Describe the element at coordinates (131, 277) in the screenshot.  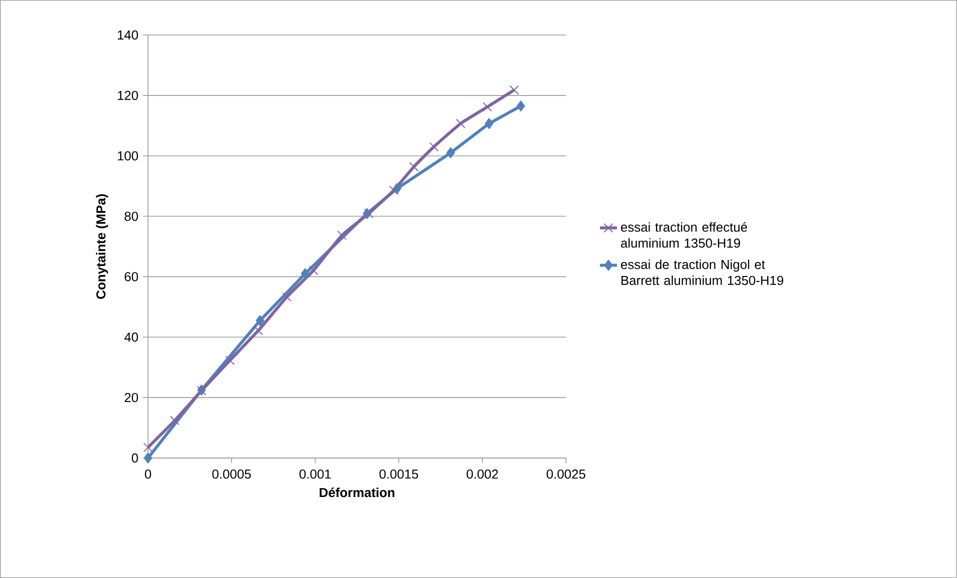
I see `y-tick-label: 60` at that location.